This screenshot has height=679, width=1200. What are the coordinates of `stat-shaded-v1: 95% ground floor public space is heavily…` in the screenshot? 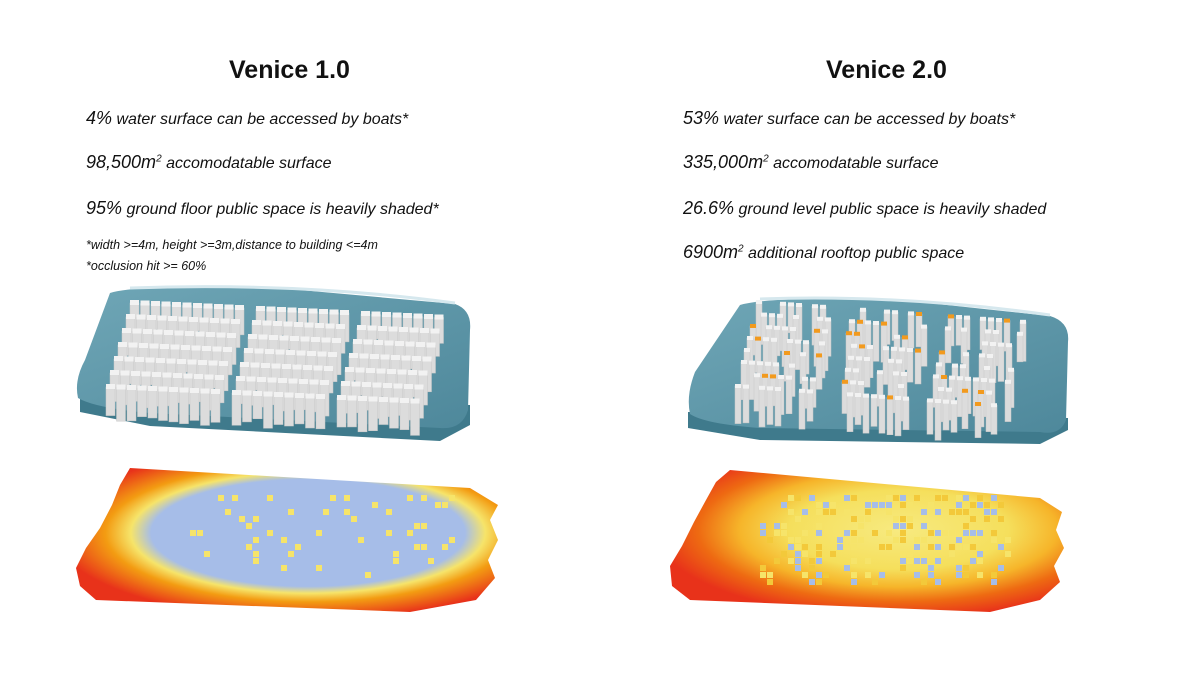 It's located at (262, 208).